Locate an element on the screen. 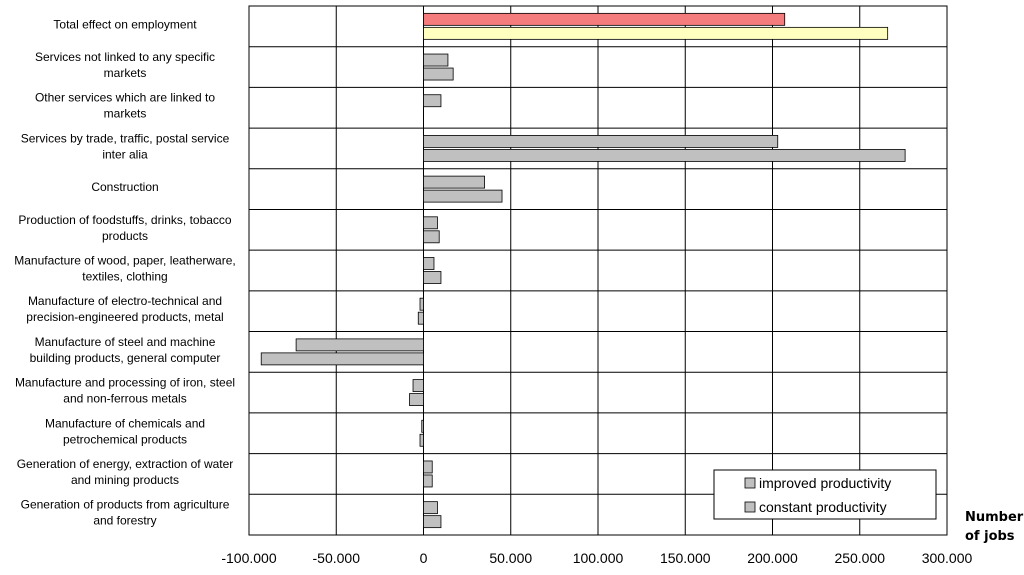 This screenshot has width=1024, height=575. x-tick-label-1: -50.000 is located at coordinates (337, 558).